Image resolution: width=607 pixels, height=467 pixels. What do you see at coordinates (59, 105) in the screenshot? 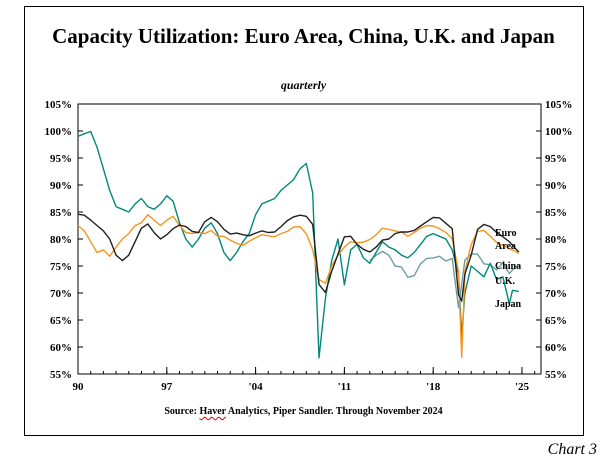
I see `y-tick-label-left: 105%` at bounding box center [59, 105].